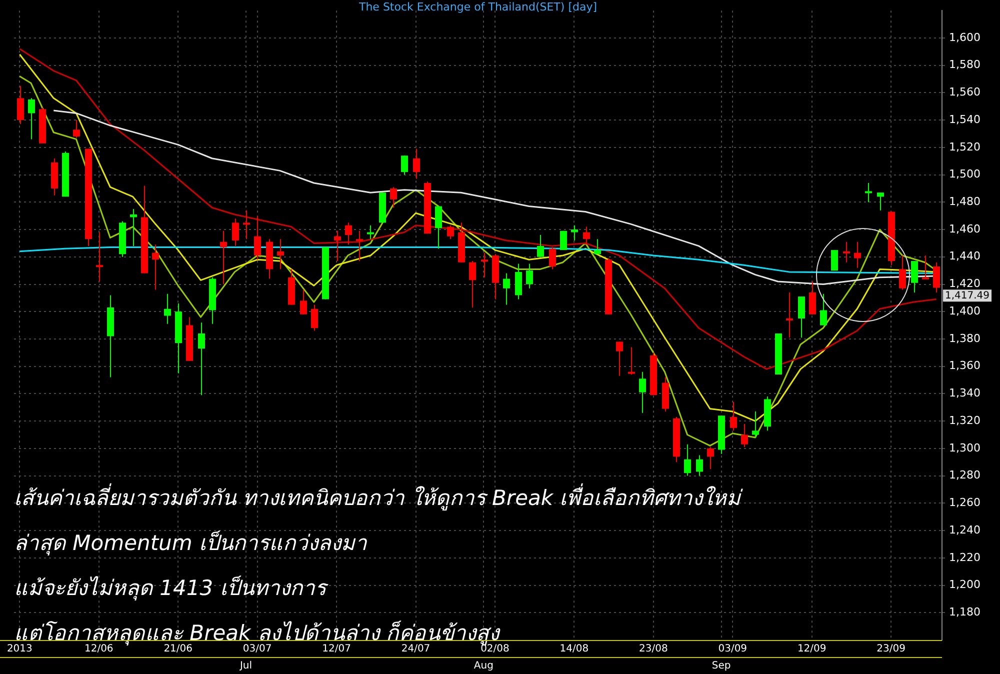 The width and height of the screenshot is (1000, 674). What do you see at coordinates (415, 649) in the screenshot?
I see `x-tick-label: 24/07` at bounding box center [415, 649].